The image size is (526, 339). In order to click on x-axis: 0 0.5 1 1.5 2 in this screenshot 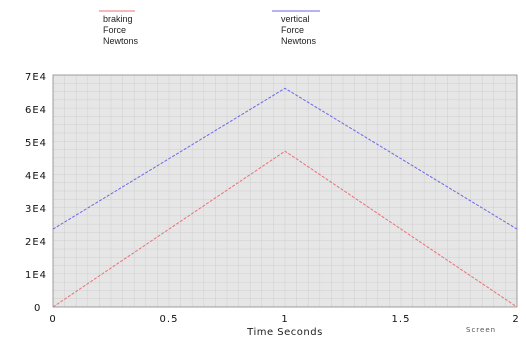, I will do `click(284, 319)`.